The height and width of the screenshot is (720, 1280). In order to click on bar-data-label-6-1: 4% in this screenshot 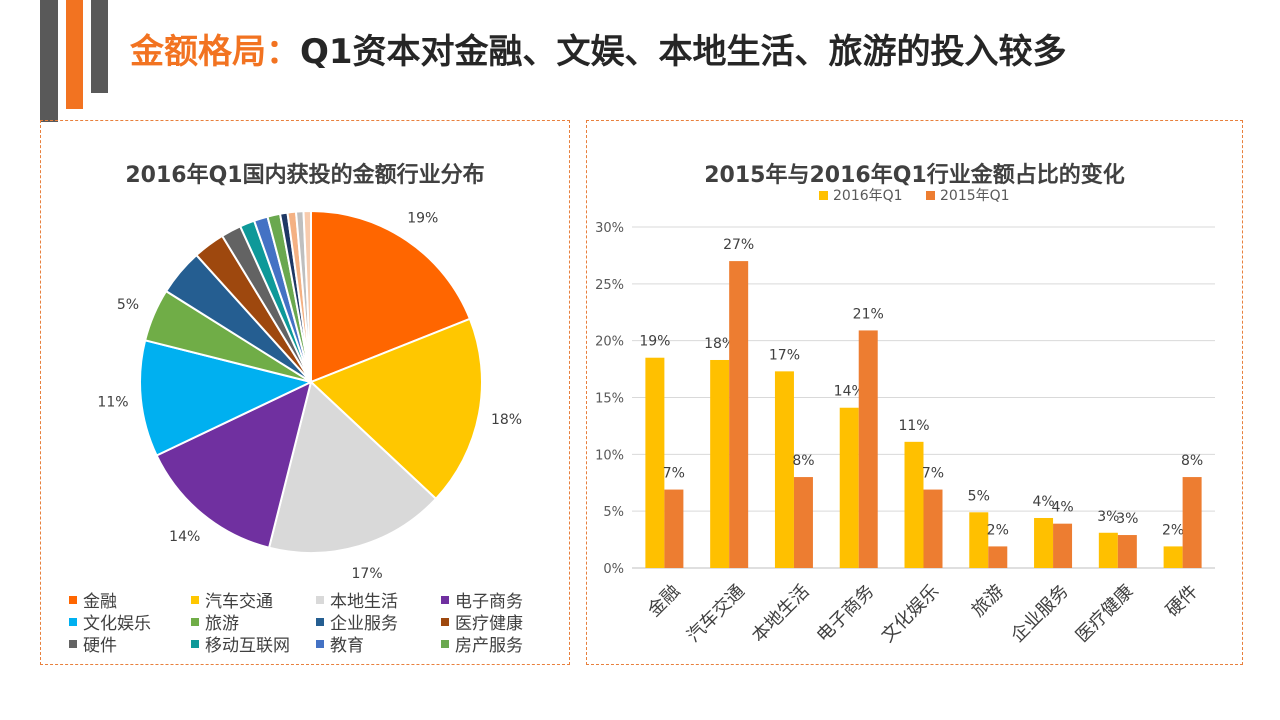, I will do `click(1062, 508)`.